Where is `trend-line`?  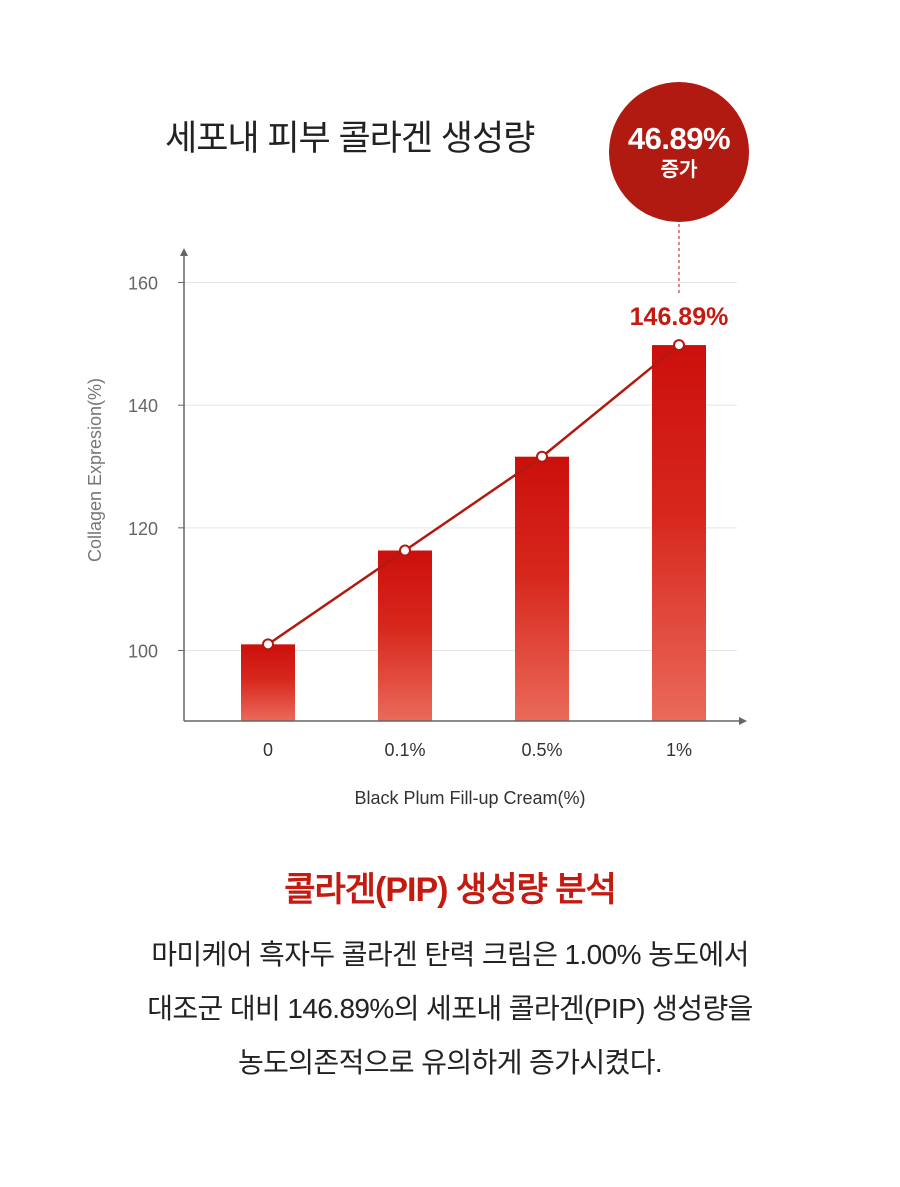 trend-line is located at coordinates (473, 495).